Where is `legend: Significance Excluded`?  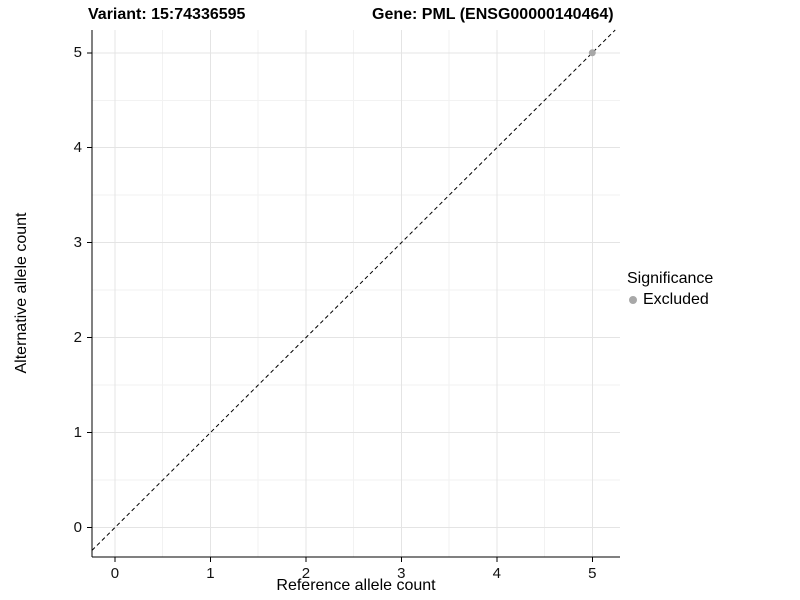
legend: Significance Excluded is located at coordinates (670, 289).